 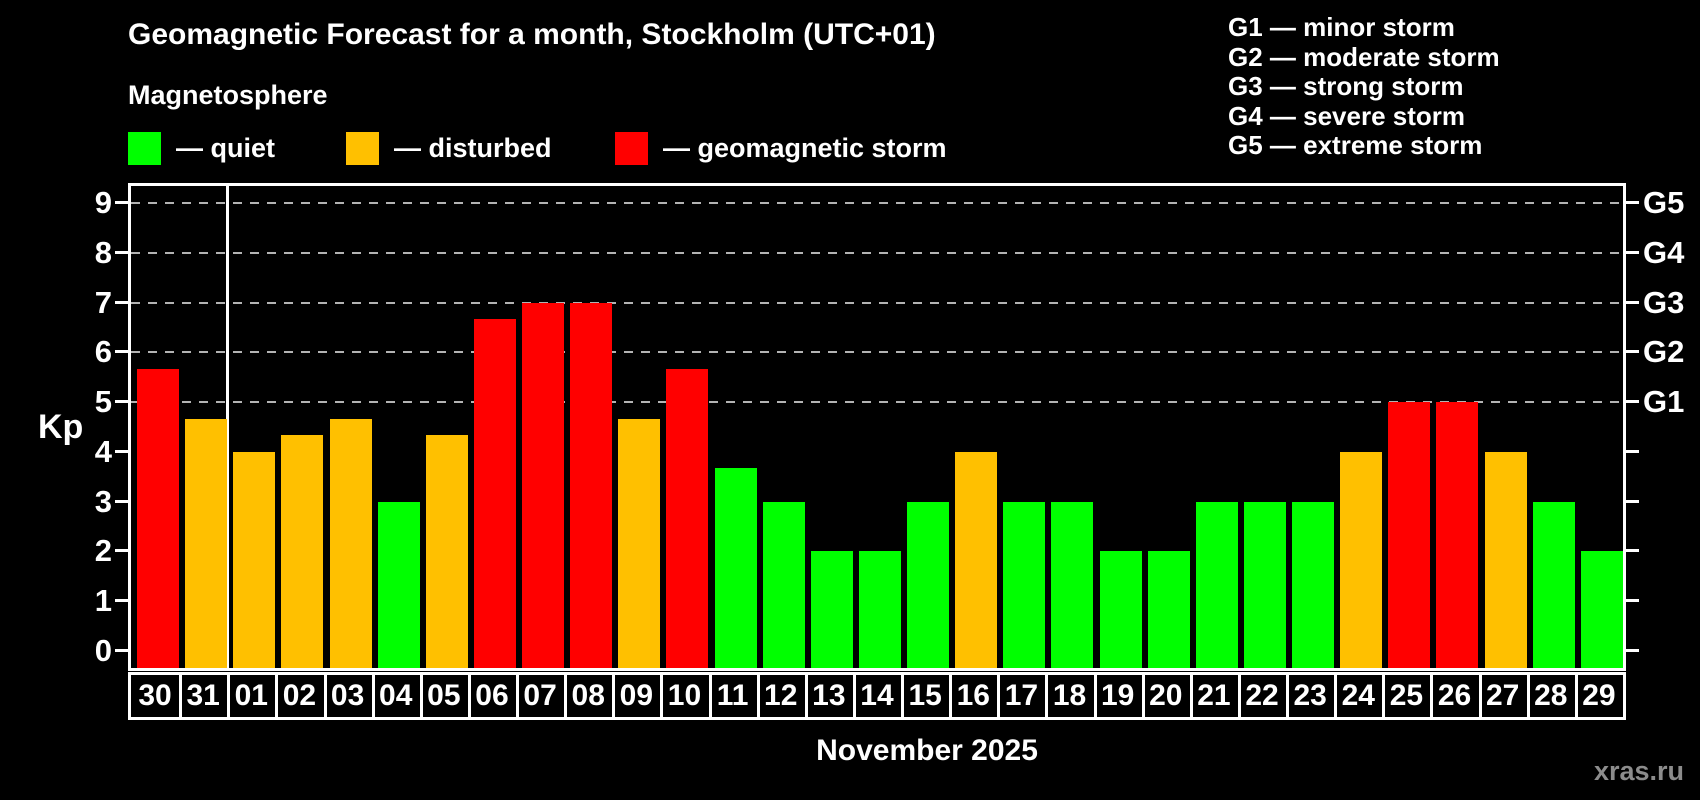 I want to click on storm-scale-line-4: G4 — severe storm, so click(x=1347, y=115).